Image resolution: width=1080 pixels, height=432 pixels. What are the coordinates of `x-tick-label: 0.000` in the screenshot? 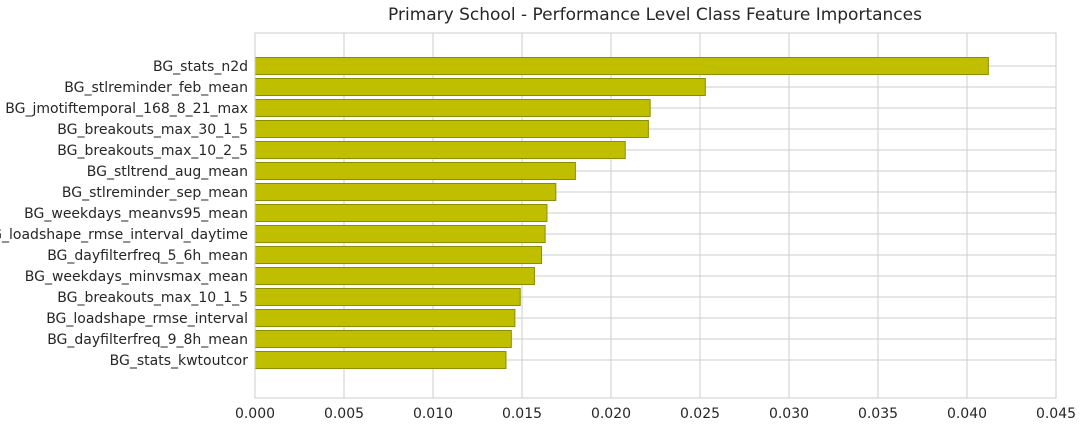 It's located at (255, 414).